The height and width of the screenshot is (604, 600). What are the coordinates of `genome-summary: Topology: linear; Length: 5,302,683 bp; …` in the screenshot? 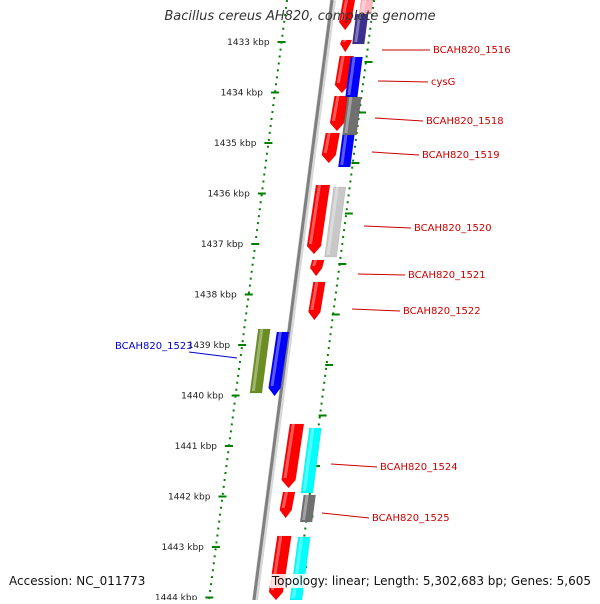 It's located at (430, 581).